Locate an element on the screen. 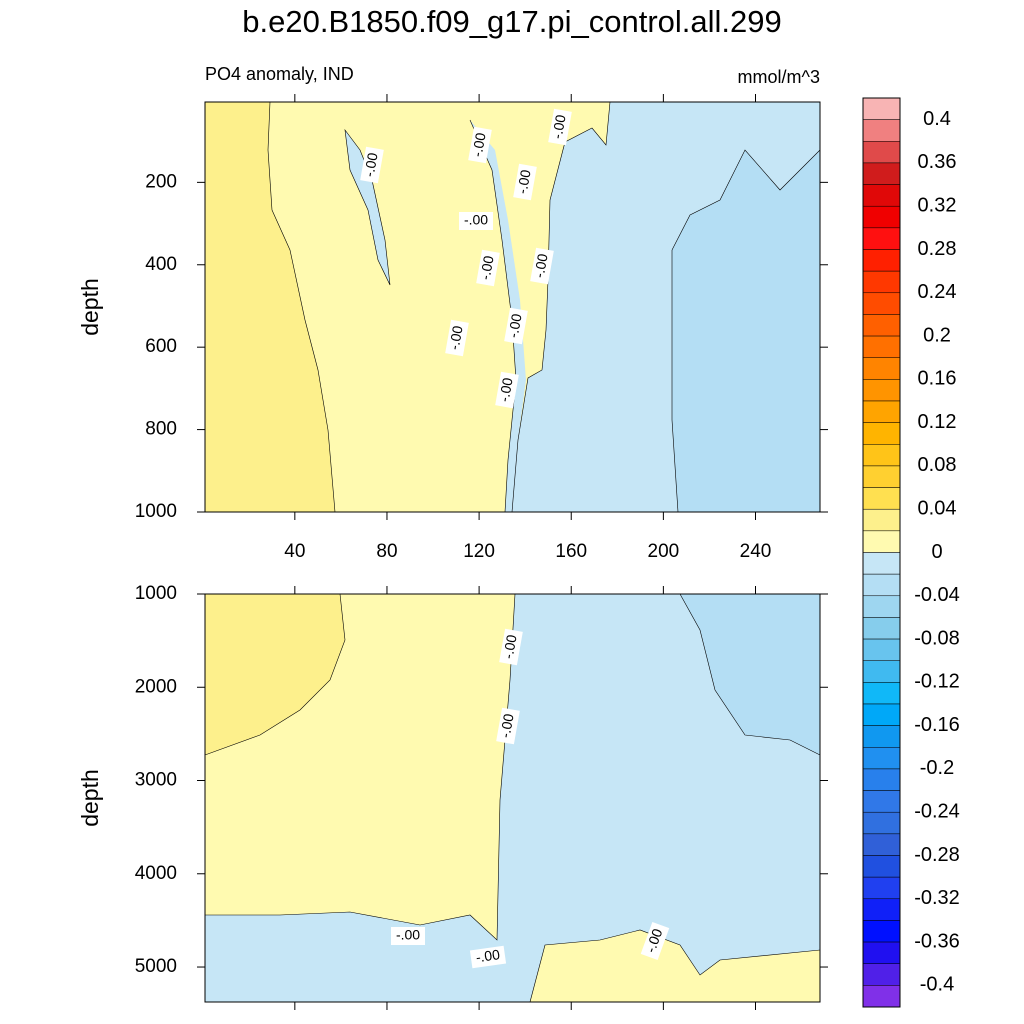 The image size is (1024, 1024). colorbar-label: -0.12 is located at coordinates (937, 682).